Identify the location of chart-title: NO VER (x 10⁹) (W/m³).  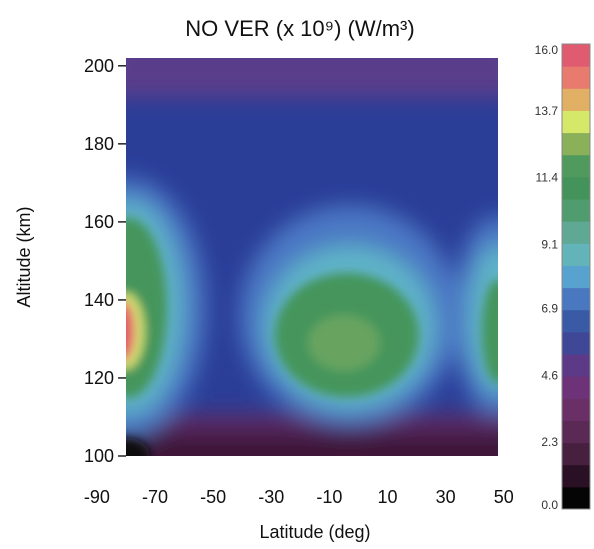
(299, 28).